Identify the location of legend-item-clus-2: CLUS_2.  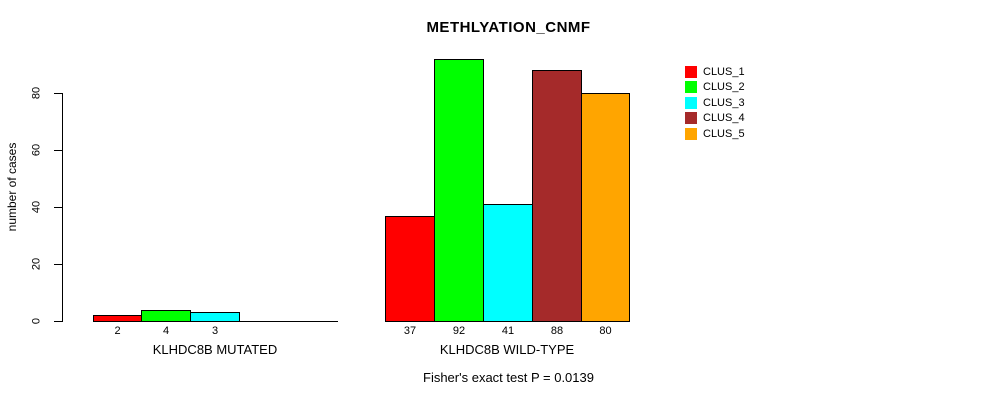
(715, 87).